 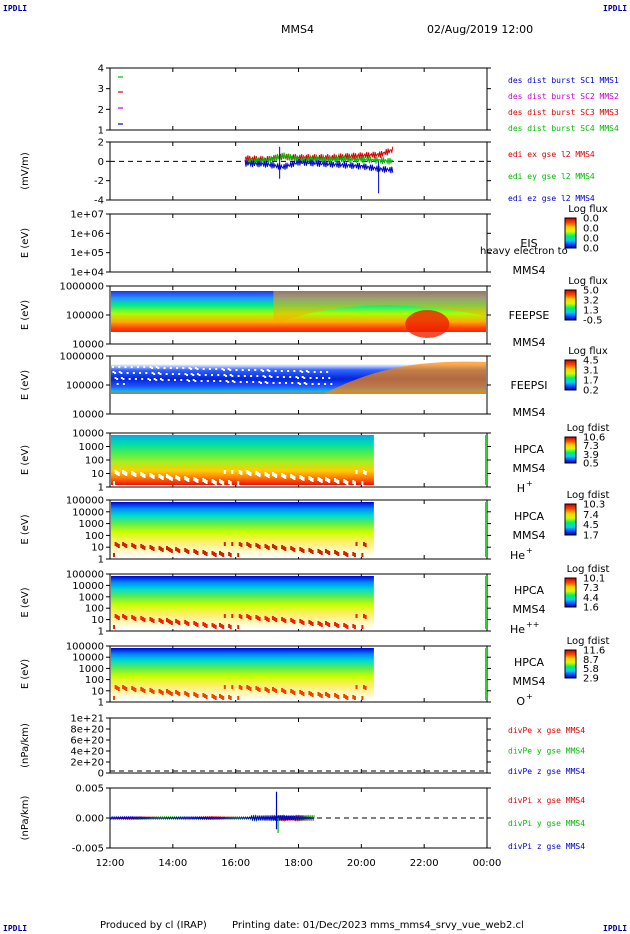 I want to click on y-tick-label: 10000, so click(x=88, y=512).